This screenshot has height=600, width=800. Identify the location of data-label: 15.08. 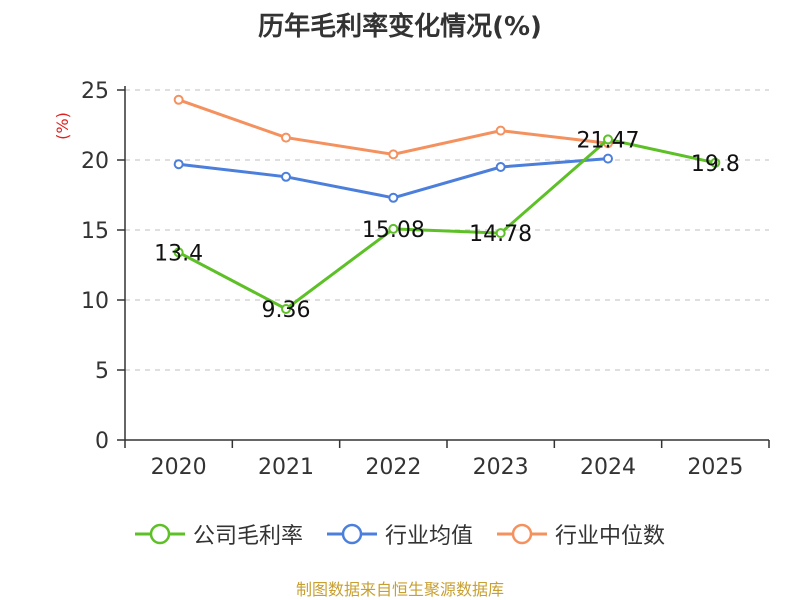
(393, 230).